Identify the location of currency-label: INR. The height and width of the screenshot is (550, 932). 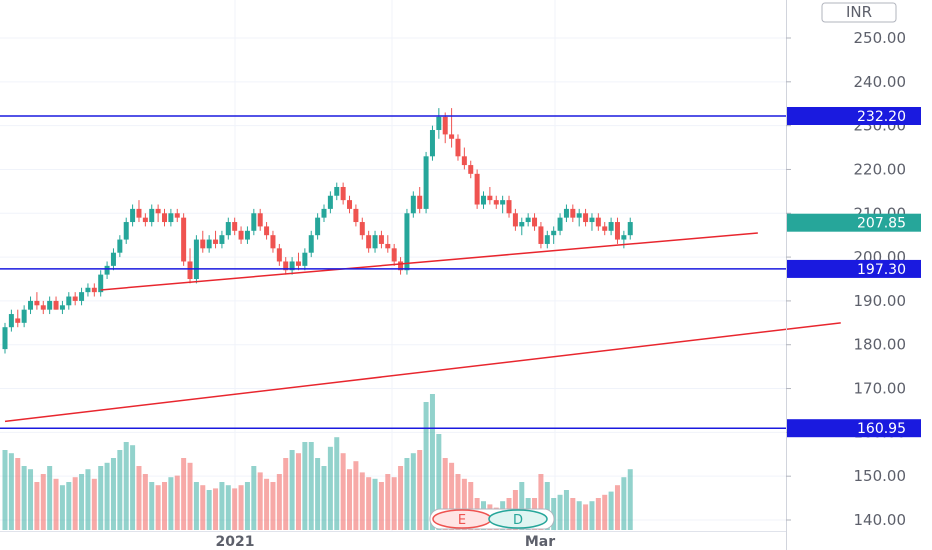
(859, 12).